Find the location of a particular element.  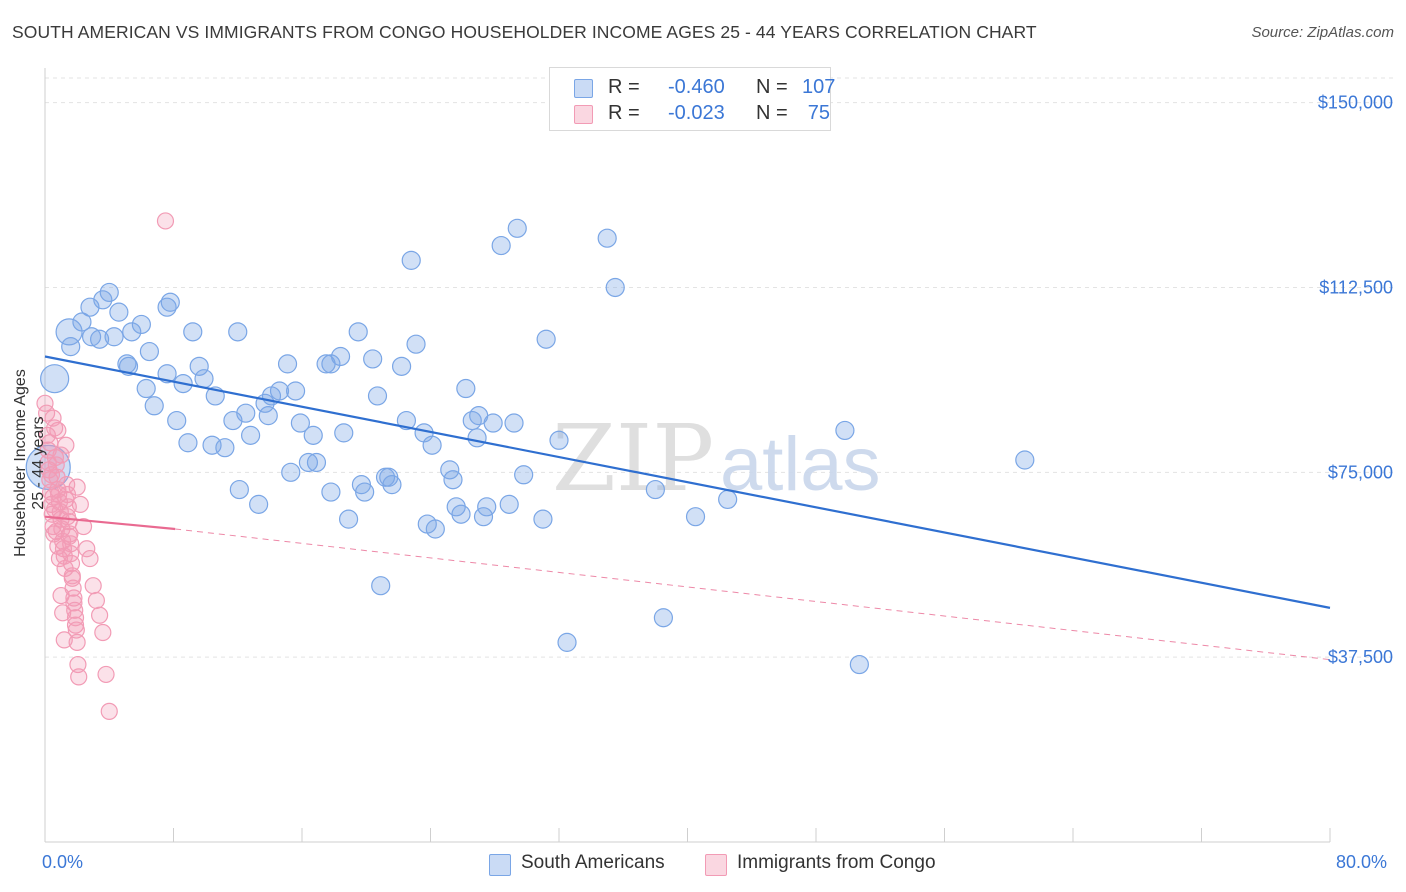

watermark-zip: ZIP is located at coordinates (633, 458).